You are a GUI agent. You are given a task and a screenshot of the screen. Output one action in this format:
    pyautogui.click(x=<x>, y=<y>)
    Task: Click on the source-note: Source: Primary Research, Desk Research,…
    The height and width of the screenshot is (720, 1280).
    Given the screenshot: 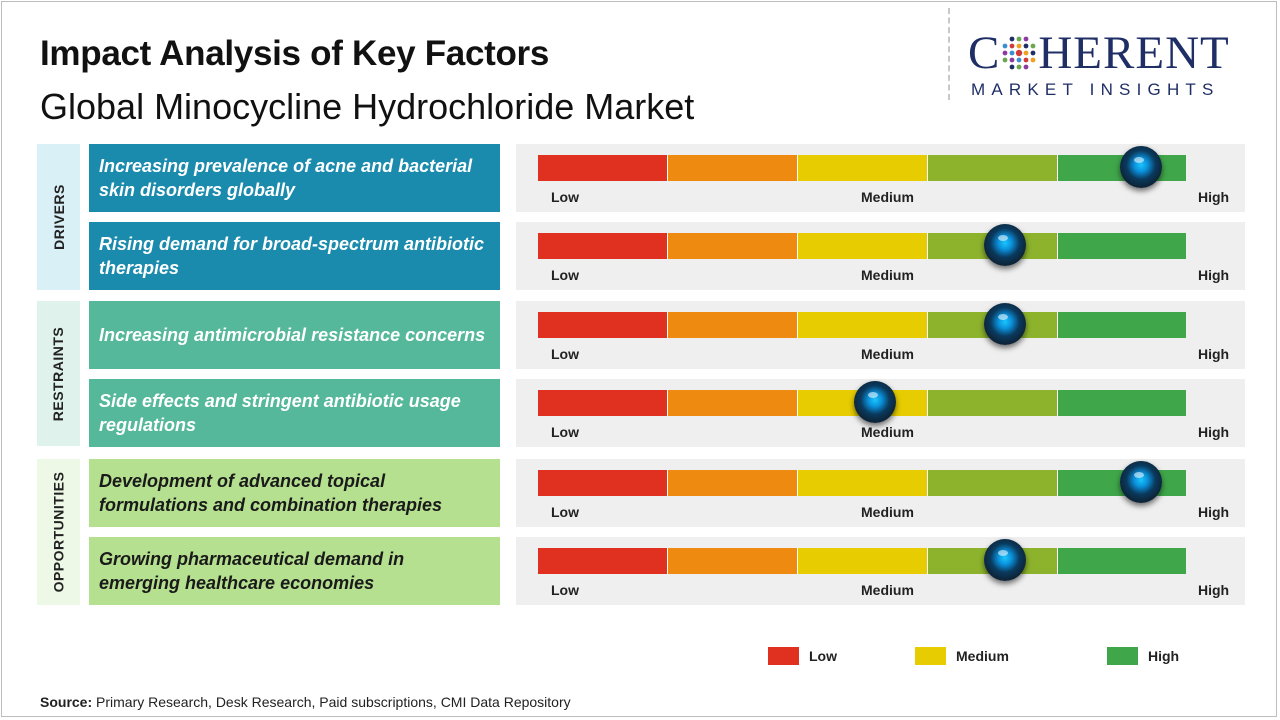 What is the action you would take?
    pyautogui.click(x=305, y=702)
    